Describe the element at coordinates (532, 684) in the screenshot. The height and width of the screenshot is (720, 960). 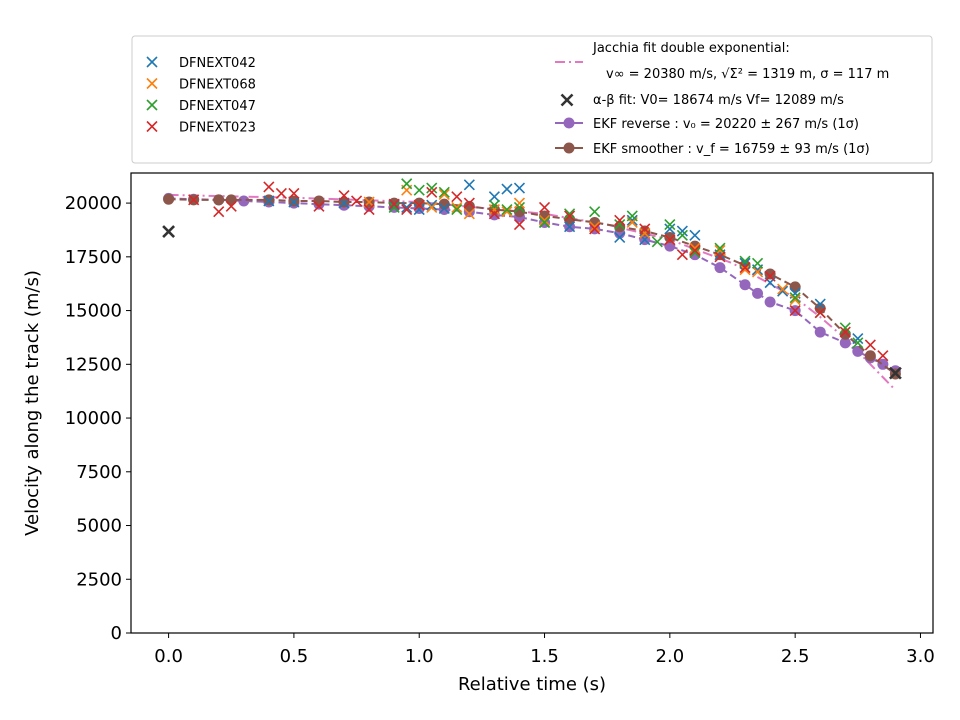
I see `x-axis-label: Relative time (s)` at that location.